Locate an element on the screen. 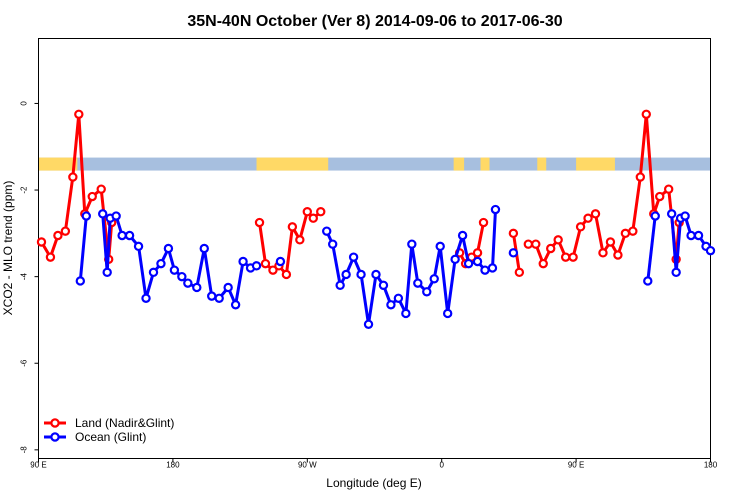 The image size is (750, 500). legend-land-label: Land (Nadir&Glint) is located at coordinates (124, 423).